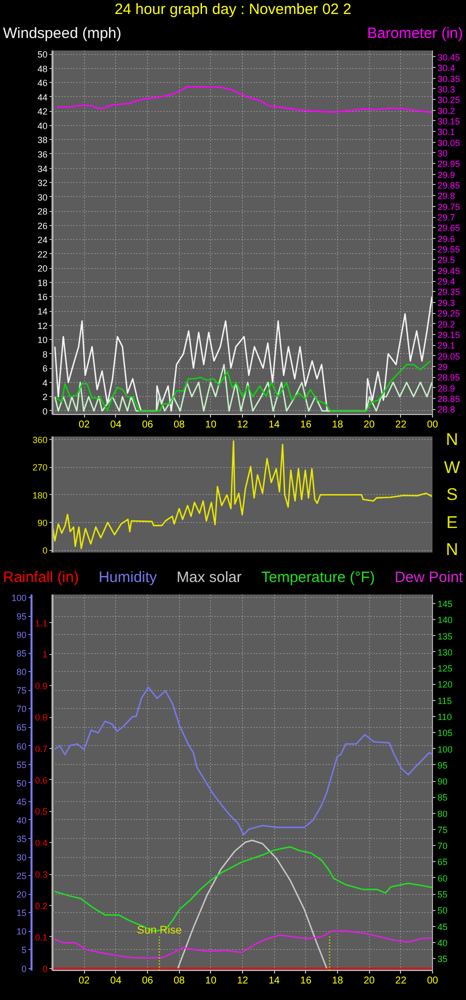 The width and height of the screenshot is (466, 1000). Describe the element at coordinates (447, 345) in the screenshot. I see `y2-tick-label: 29.1` at that location.